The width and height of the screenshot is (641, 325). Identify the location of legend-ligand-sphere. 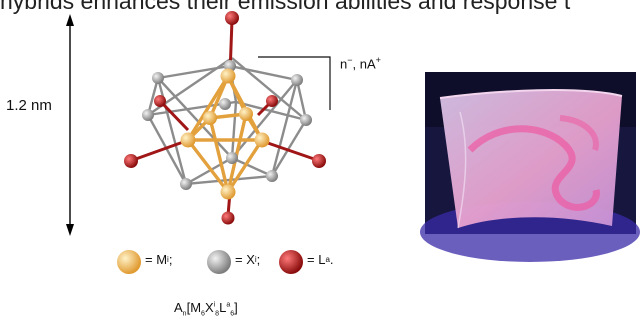
(291, 262).